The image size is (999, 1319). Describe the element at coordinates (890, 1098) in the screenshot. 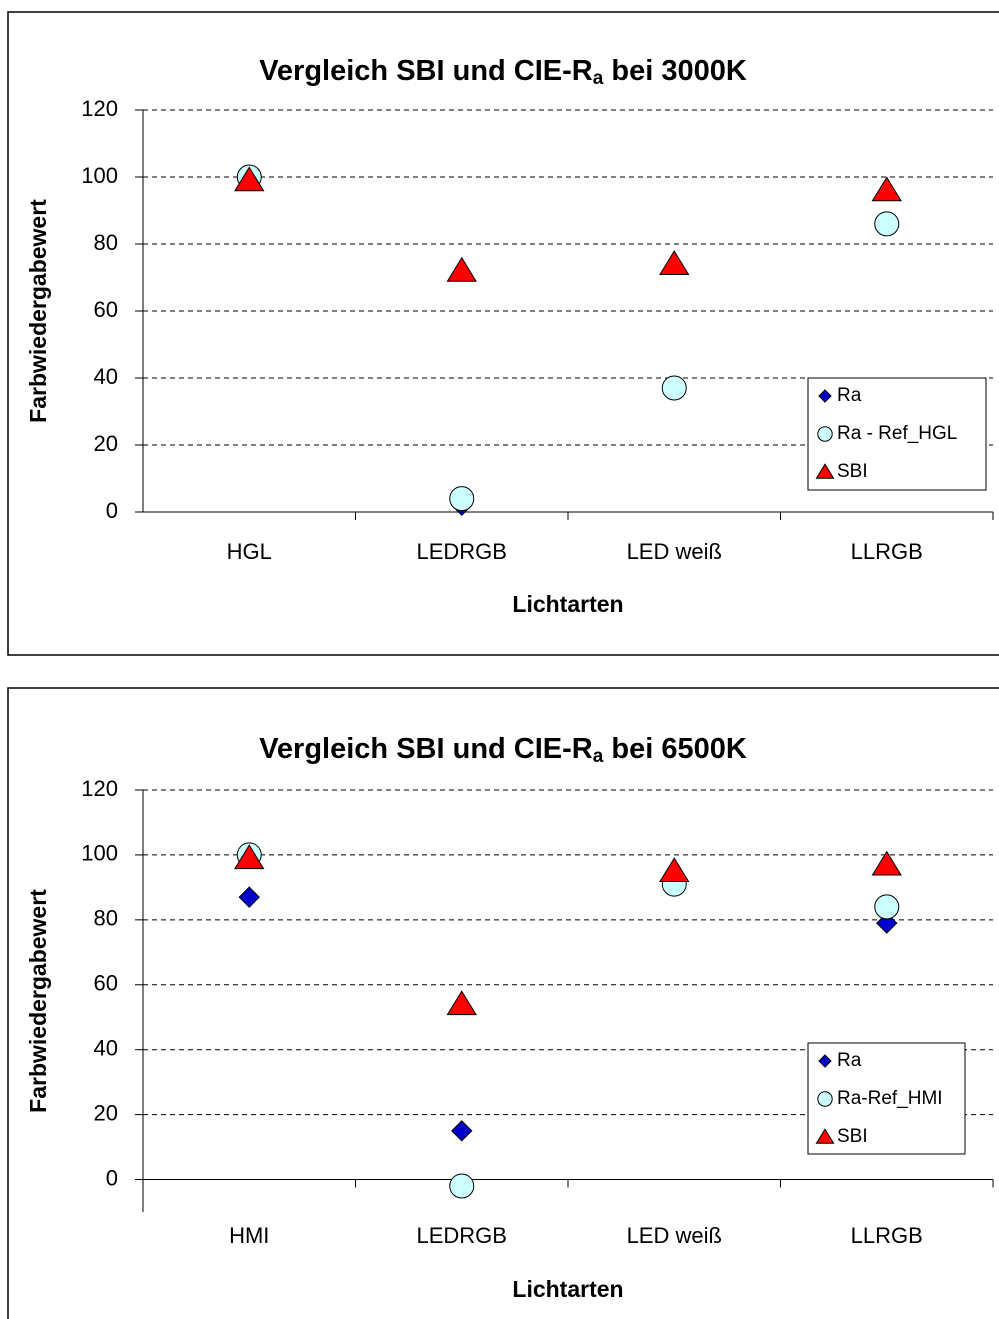

I see `legend-label: Ra-Ref_HMI` at that location.